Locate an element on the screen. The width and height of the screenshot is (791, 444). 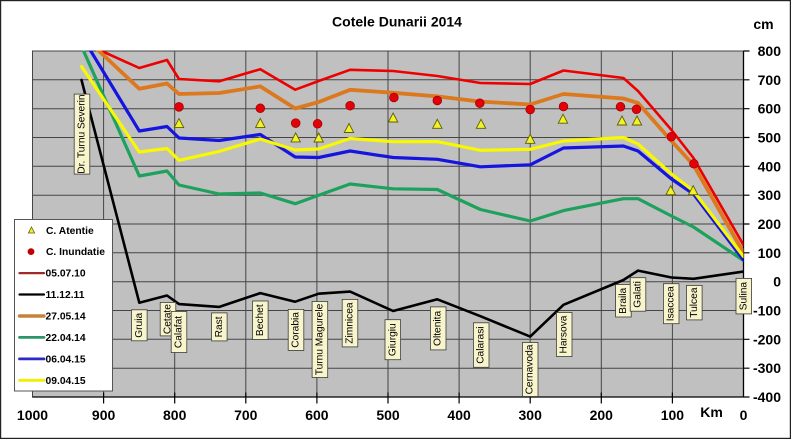
svg-text: C. Inundatie is located at coordinates (75, 252).